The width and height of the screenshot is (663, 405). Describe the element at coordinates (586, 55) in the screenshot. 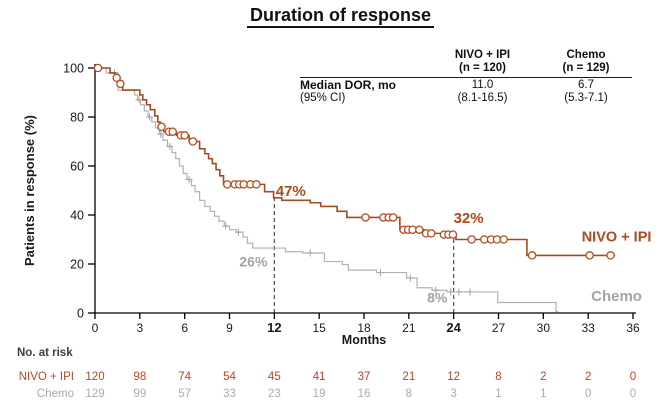

I see `inset-header-chemo-name: Chemo` at that location.